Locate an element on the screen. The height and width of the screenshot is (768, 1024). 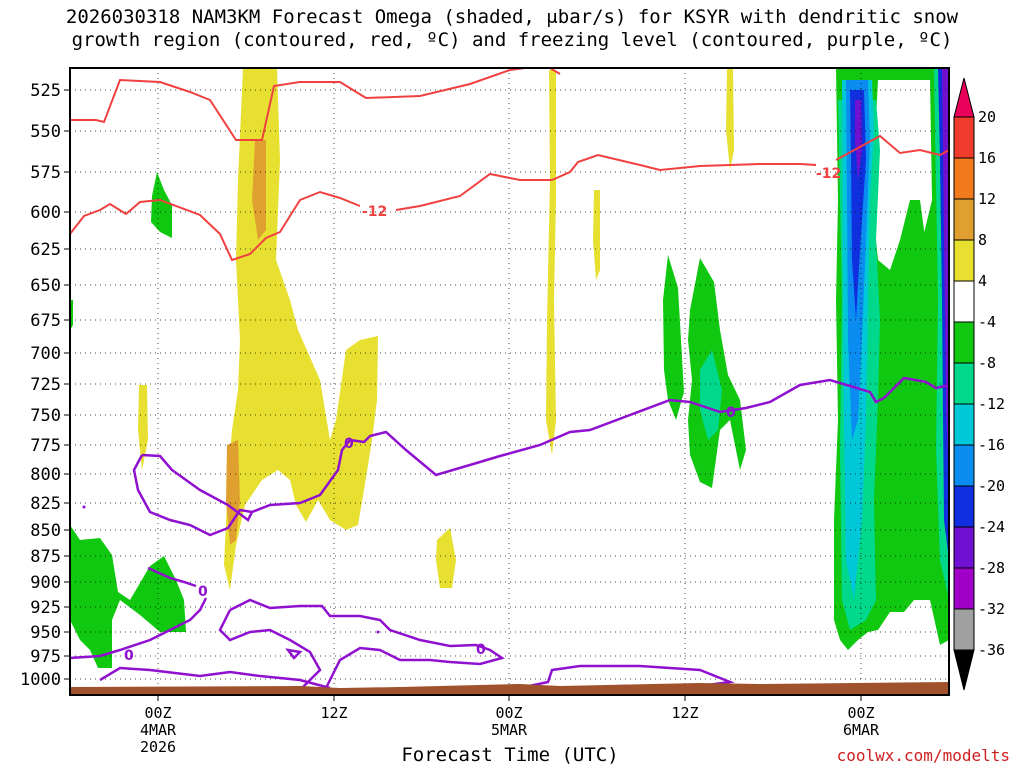
colorbar-label: -16 is located at coordinates (991, 445).